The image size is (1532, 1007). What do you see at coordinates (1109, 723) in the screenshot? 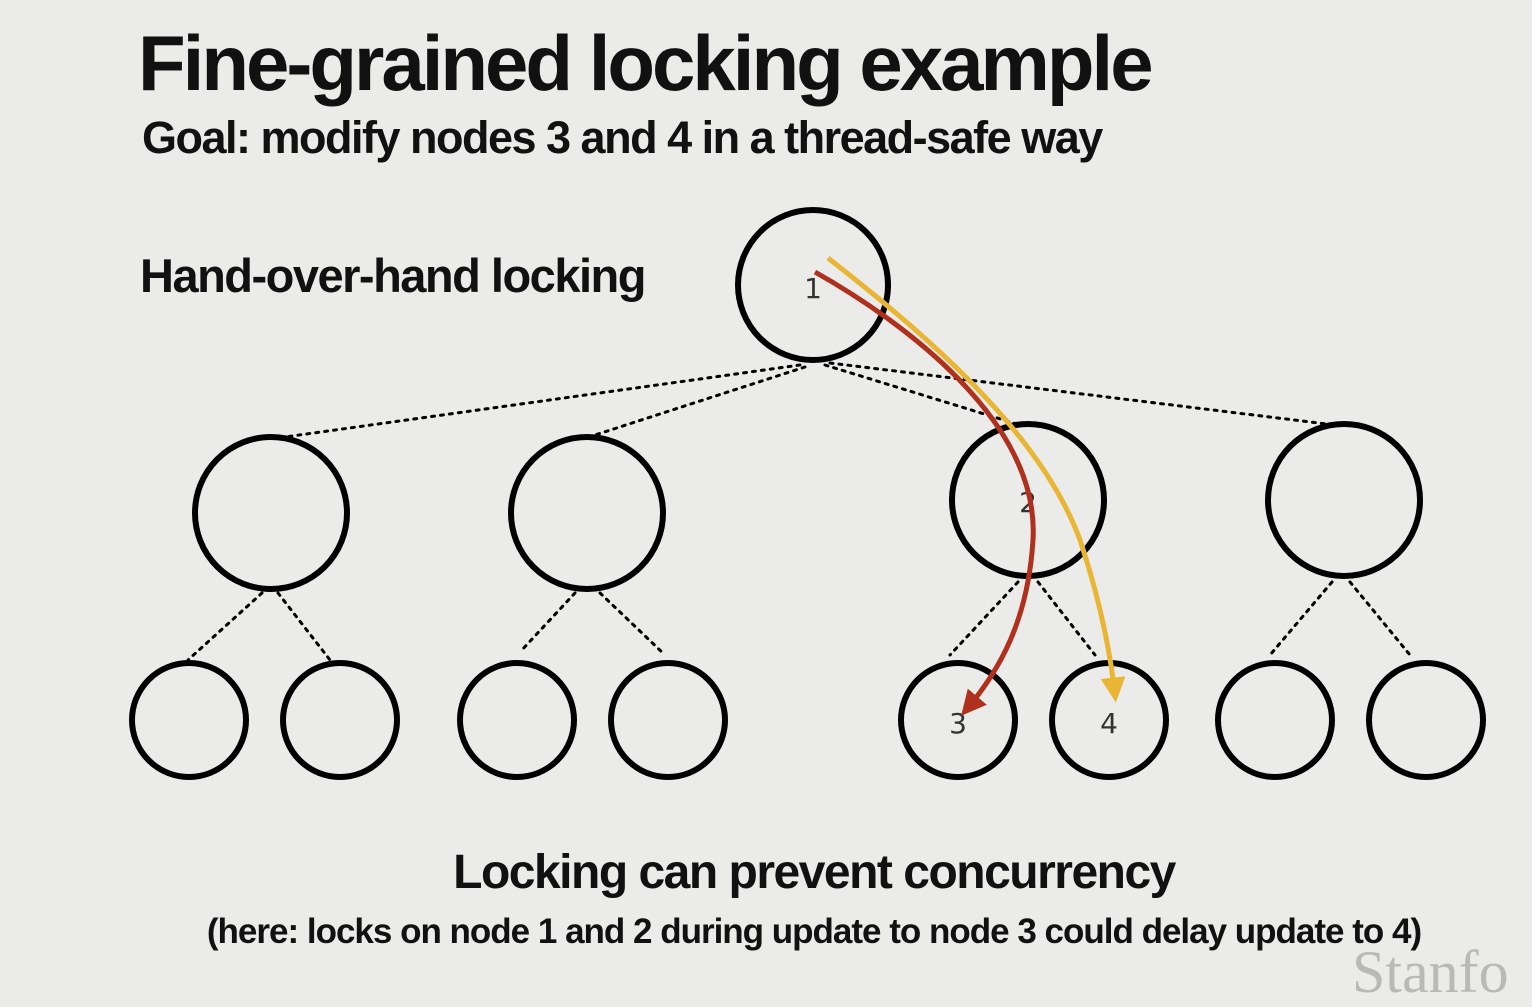
I see `node-label-4: 4` at bounding box center [1109, 723].